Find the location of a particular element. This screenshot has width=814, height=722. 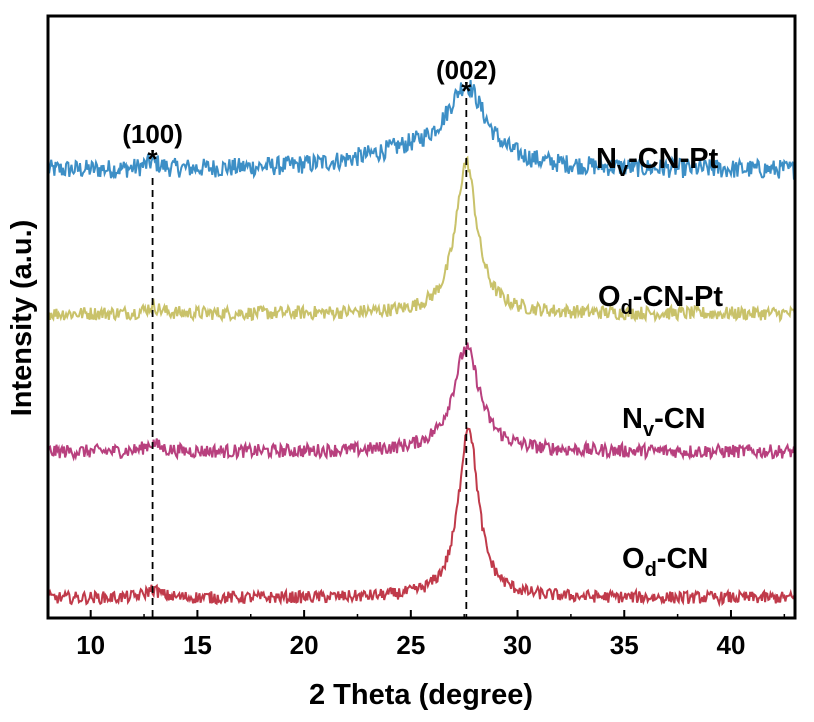

x-axis-title: 2 Theta (degree) is located at coordinates (421, 695).